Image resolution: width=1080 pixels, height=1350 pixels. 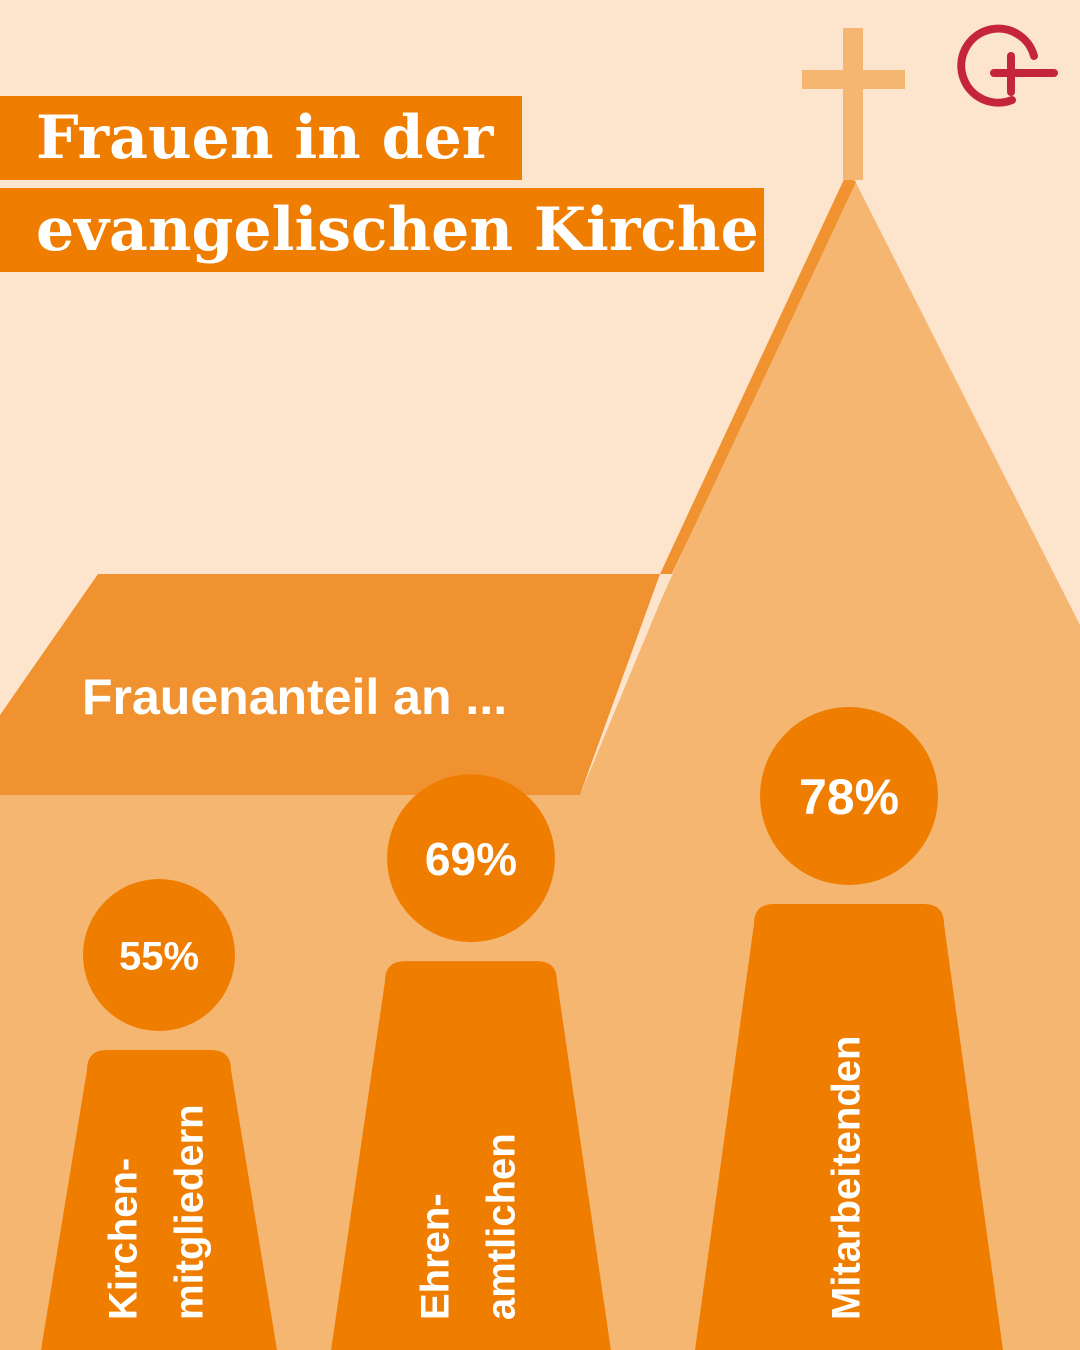 I want to click on figure-head-ehrenamtliche, so click(x=471, y=858).